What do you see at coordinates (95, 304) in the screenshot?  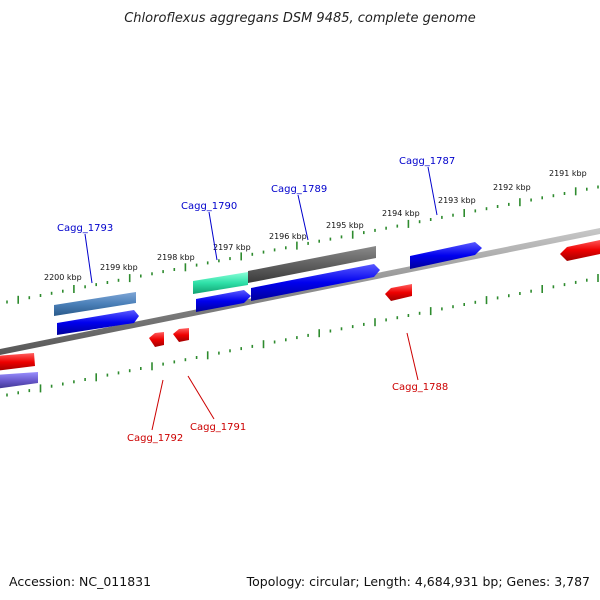 I see `feature-cagg-1793-steel` at bounding box center [95, 304].